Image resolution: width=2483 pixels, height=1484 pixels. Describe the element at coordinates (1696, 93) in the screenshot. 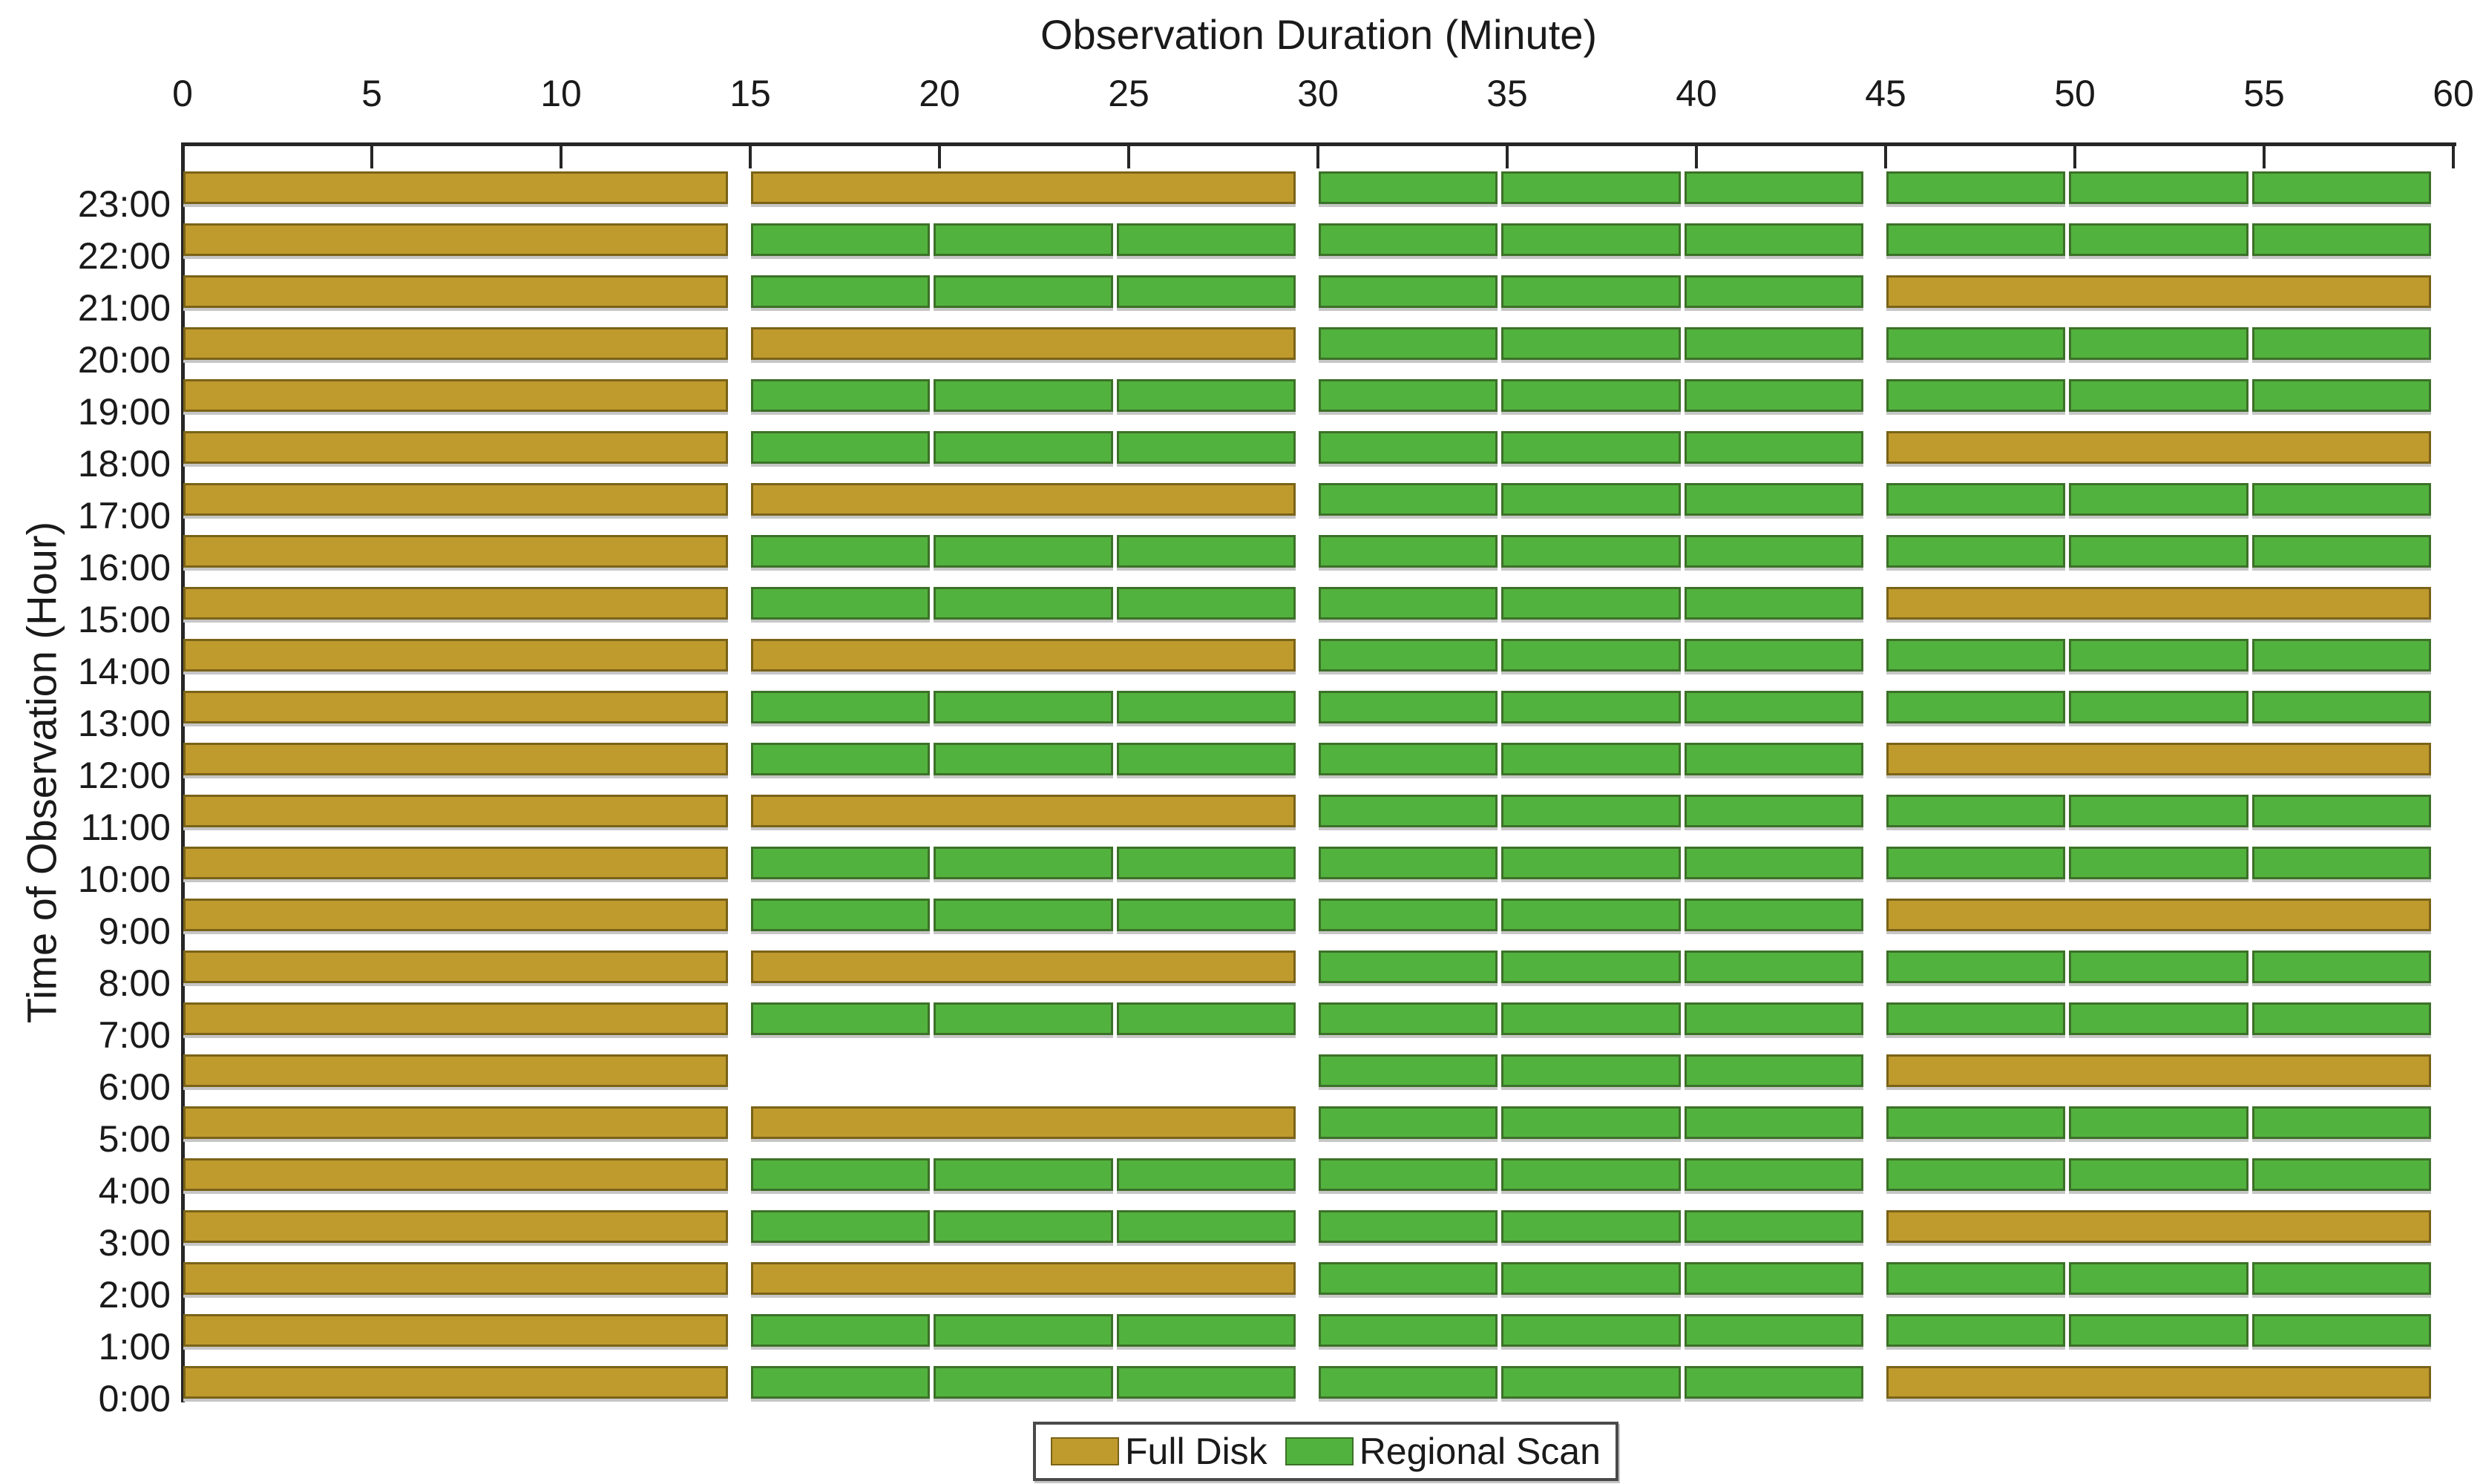

I see `x-tick-label: 40` at that location.